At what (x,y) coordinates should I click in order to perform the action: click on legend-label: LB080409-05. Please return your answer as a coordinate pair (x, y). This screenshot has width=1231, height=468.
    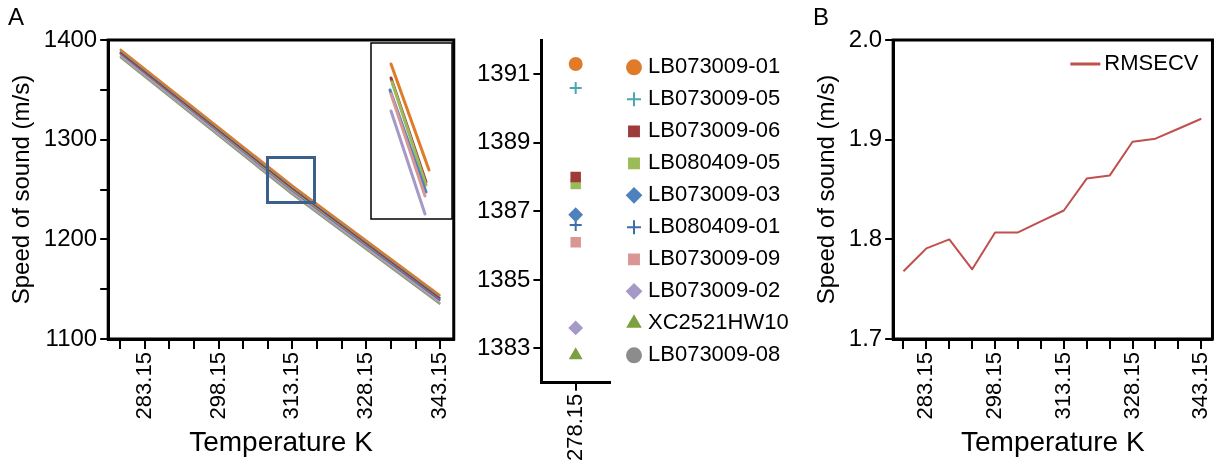
    Looking at the image, I should click on (714, 162).